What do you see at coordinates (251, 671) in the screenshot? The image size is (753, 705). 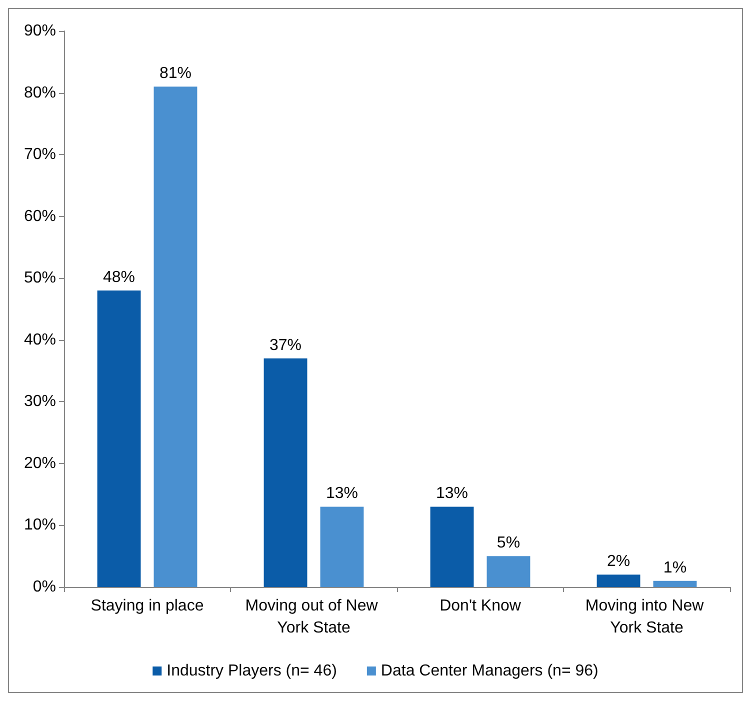 I see `legend-label: Industry Players (n= 46)` at bounding box center [251, 671].